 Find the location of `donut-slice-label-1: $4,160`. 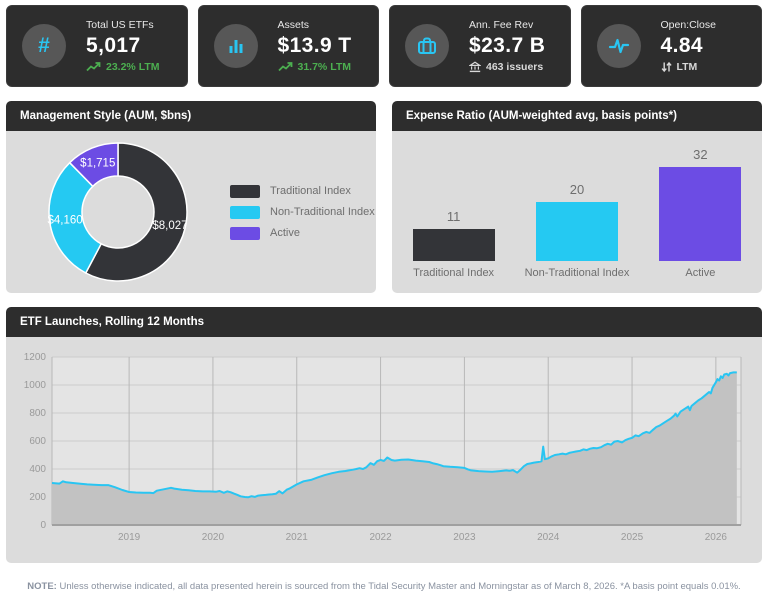

donut-slice-label-1: $4,160 is located at coordinates (64, 221).